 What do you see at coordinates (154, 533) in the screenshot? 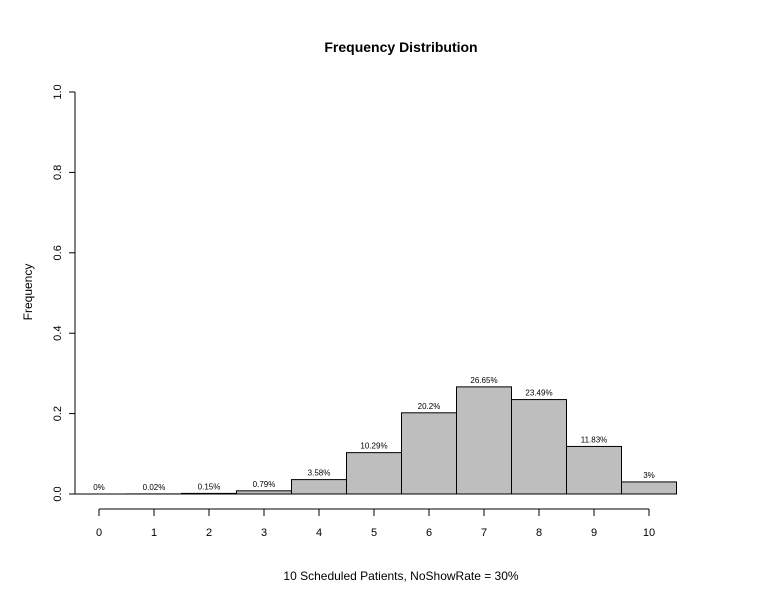
I see `x-tick-label: 1` at bounding box center [154, 533].